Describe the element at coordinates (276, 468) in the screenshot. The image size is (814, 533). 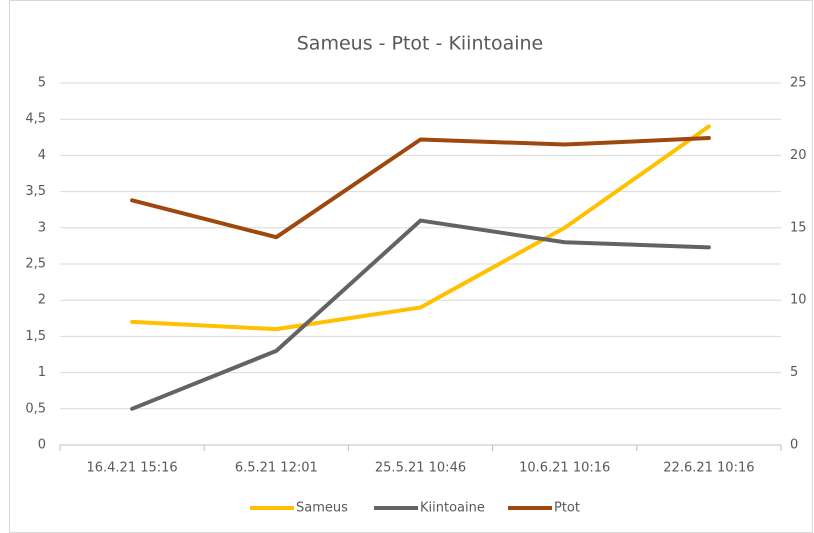
I see `x-tick-label: 6.5.21 12:01` at that location.